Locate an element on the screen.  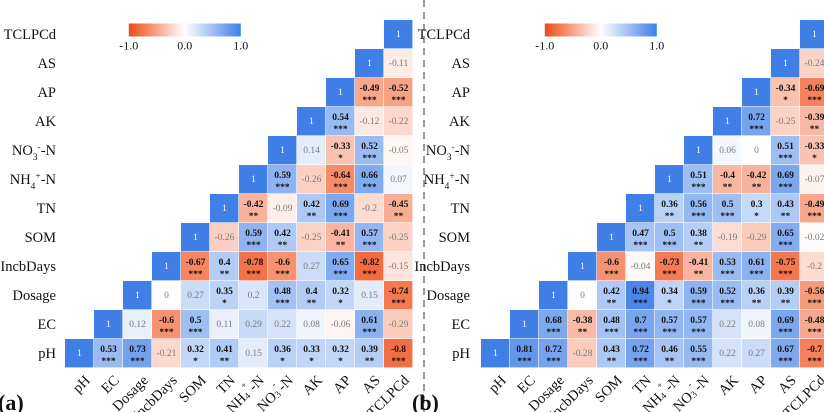
heatmap-cell: -0.12 is located at coordinates (369, 121).